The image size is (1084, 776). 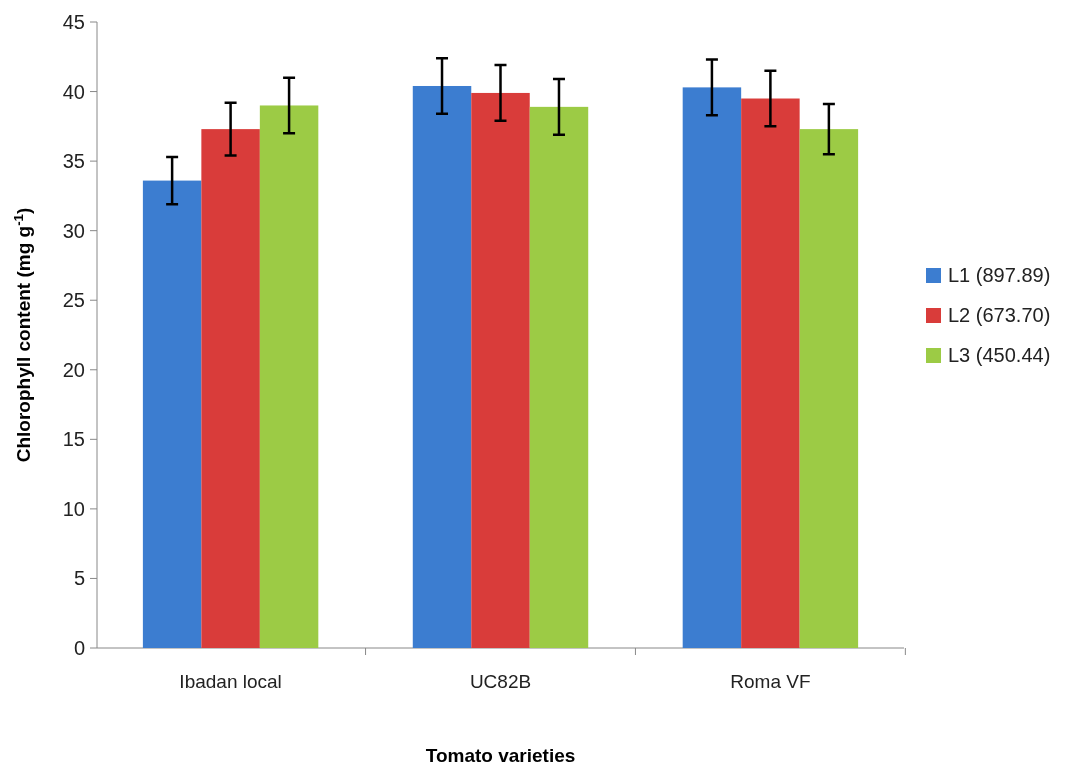 I want to click on x-axis-title: Tomato varieties, so click(x=500, y=755).